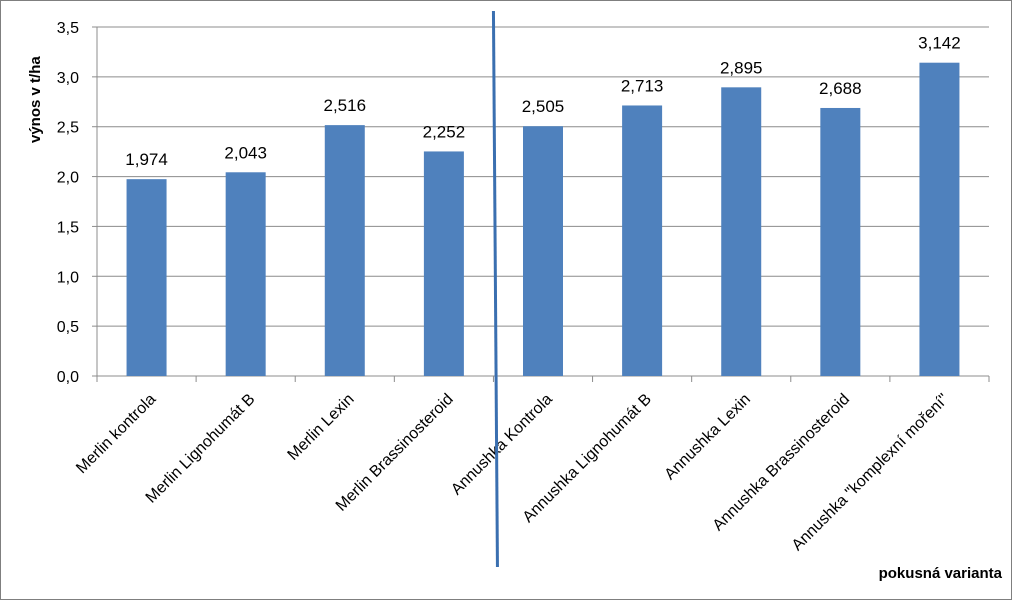 Image resolution: width=1012 pixels, height=601 pixels. I want to click on data-label: 2,688, so click(840, 88).